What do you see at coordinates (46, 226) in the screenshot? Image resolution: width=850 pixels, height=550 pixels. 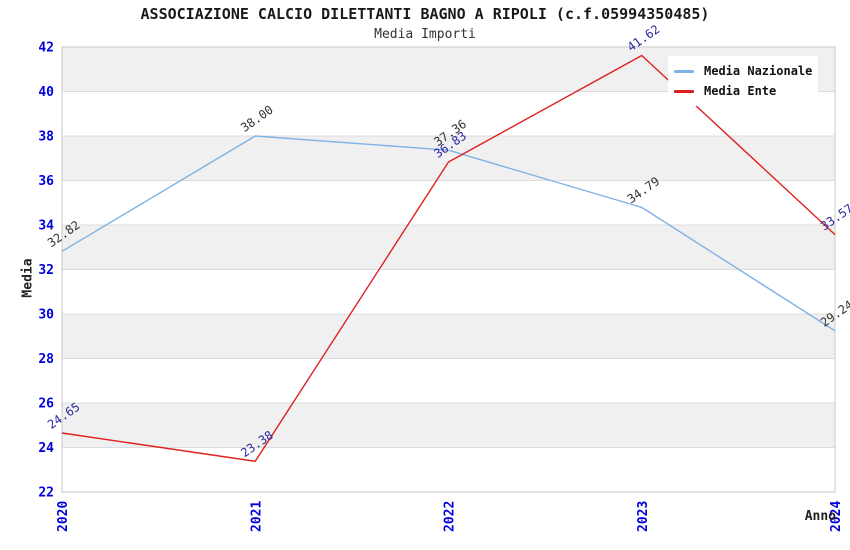 I see `y-tick-label: 34` at bounding box center [46, 226].